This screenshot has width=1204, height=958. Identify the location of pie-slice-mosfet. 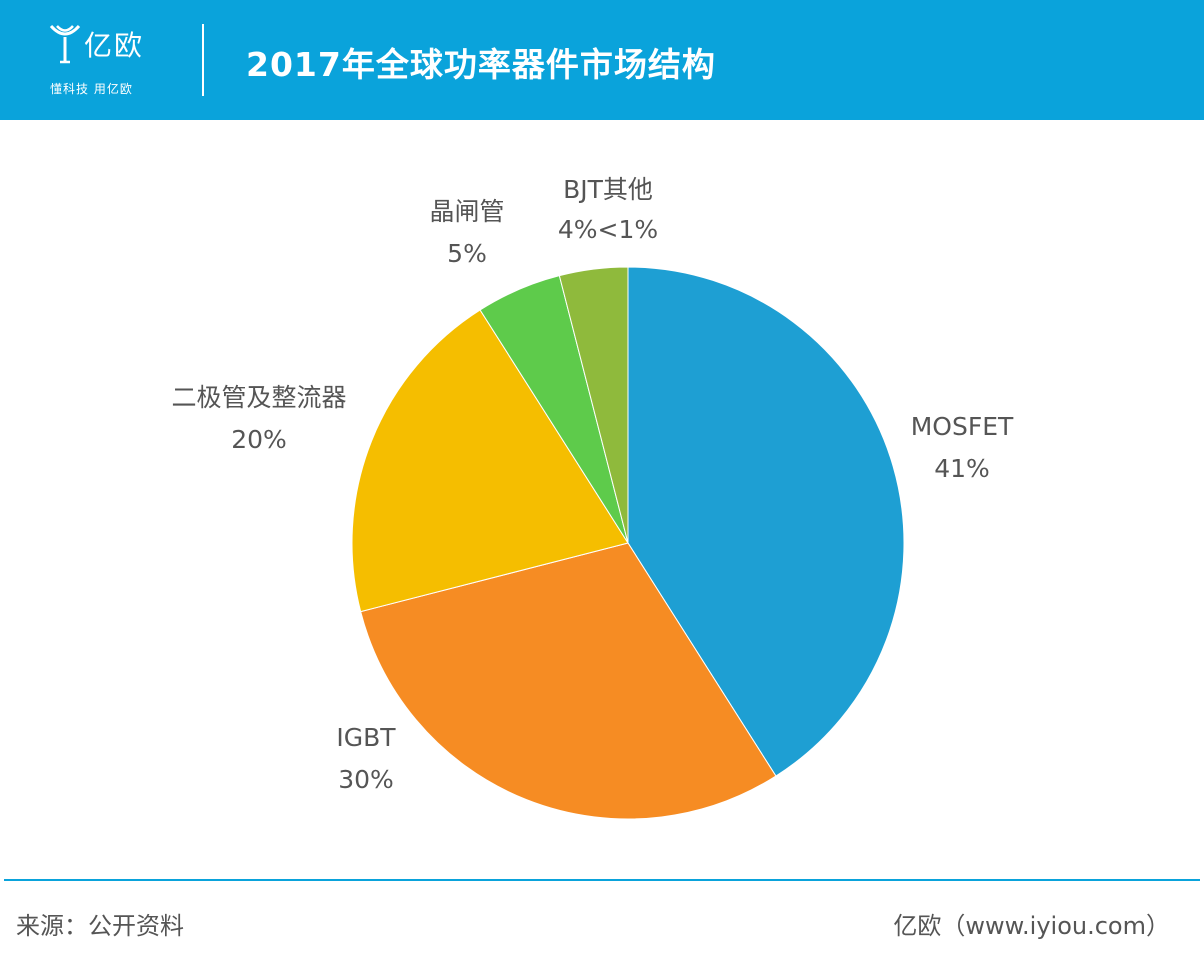
(766, 521).